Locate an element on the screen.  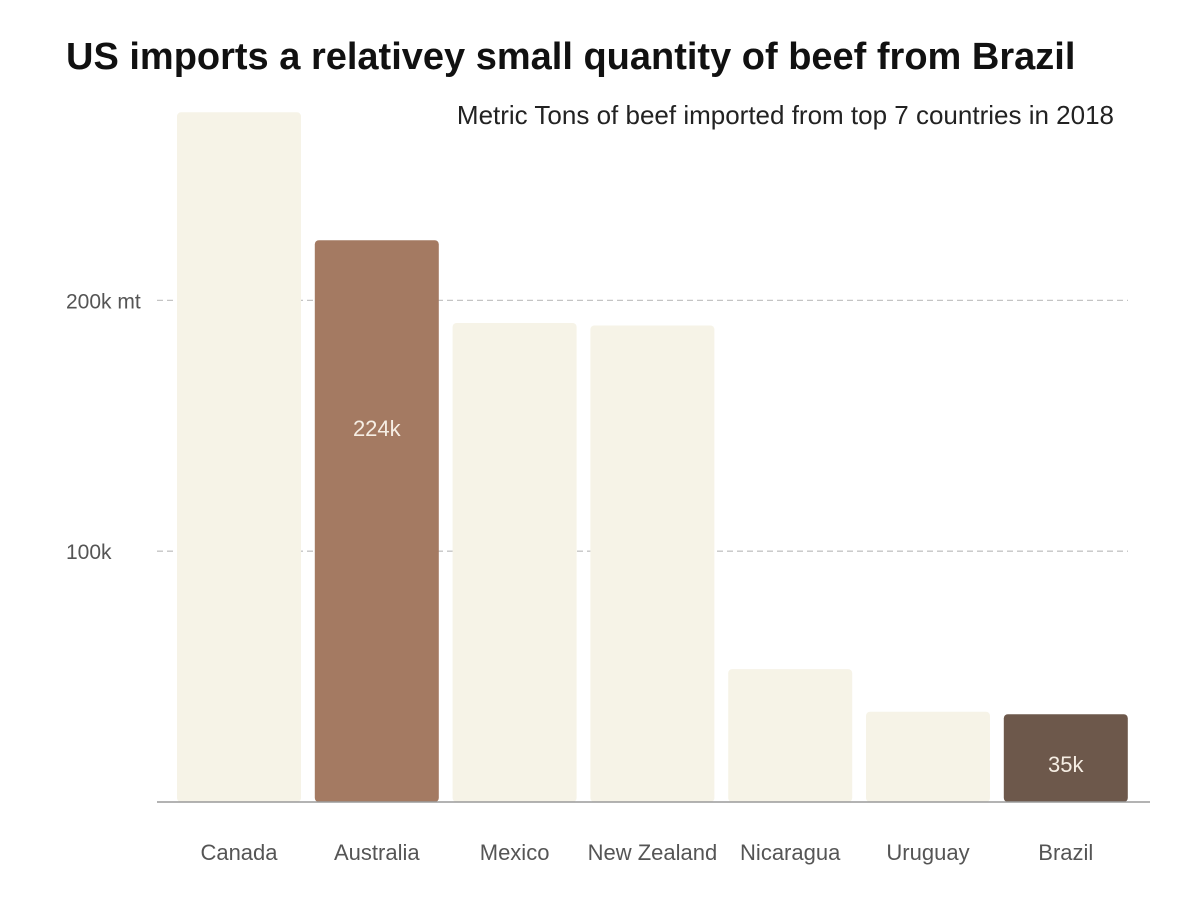
x-category-label: Canada is located at coordinates (239, 852).